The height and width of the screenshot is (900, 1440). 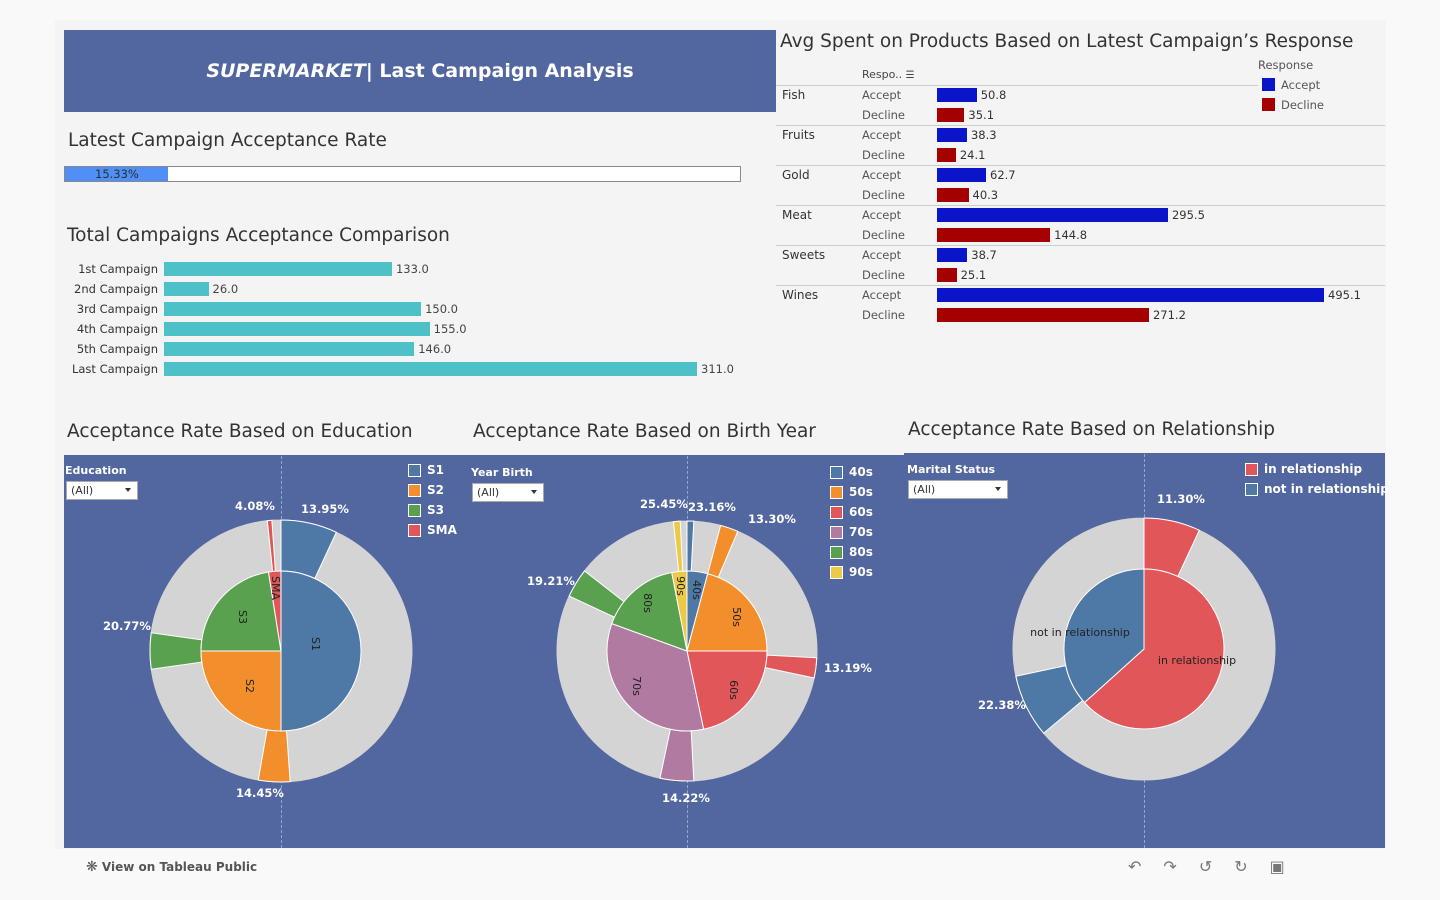 What do you see at coordinates (797, 215) in the screenshot?
I see `category-name: Meat` at bounding box center [797, 215].